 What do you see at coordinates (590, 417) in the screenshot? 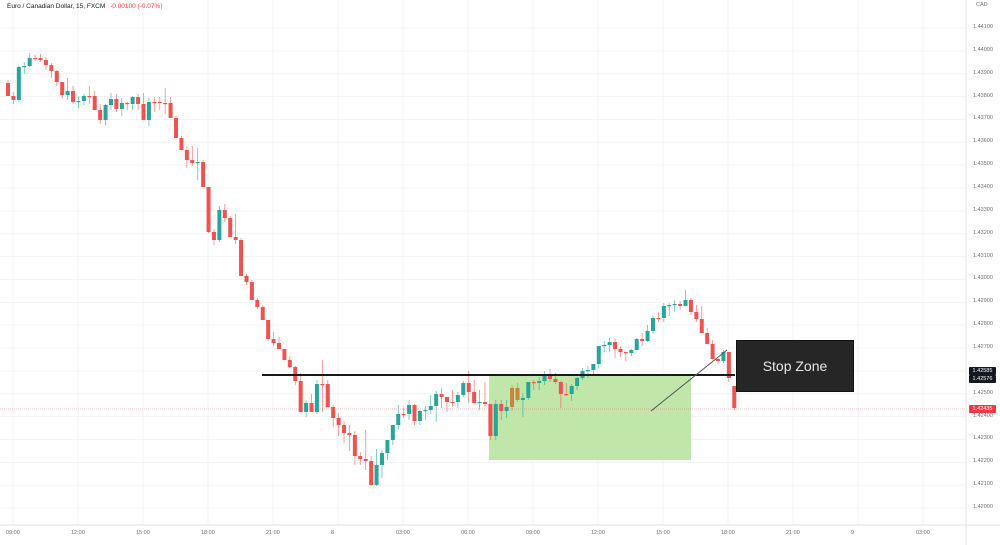
I see `green-zone-rectangle` at bounding box center [590, 417].